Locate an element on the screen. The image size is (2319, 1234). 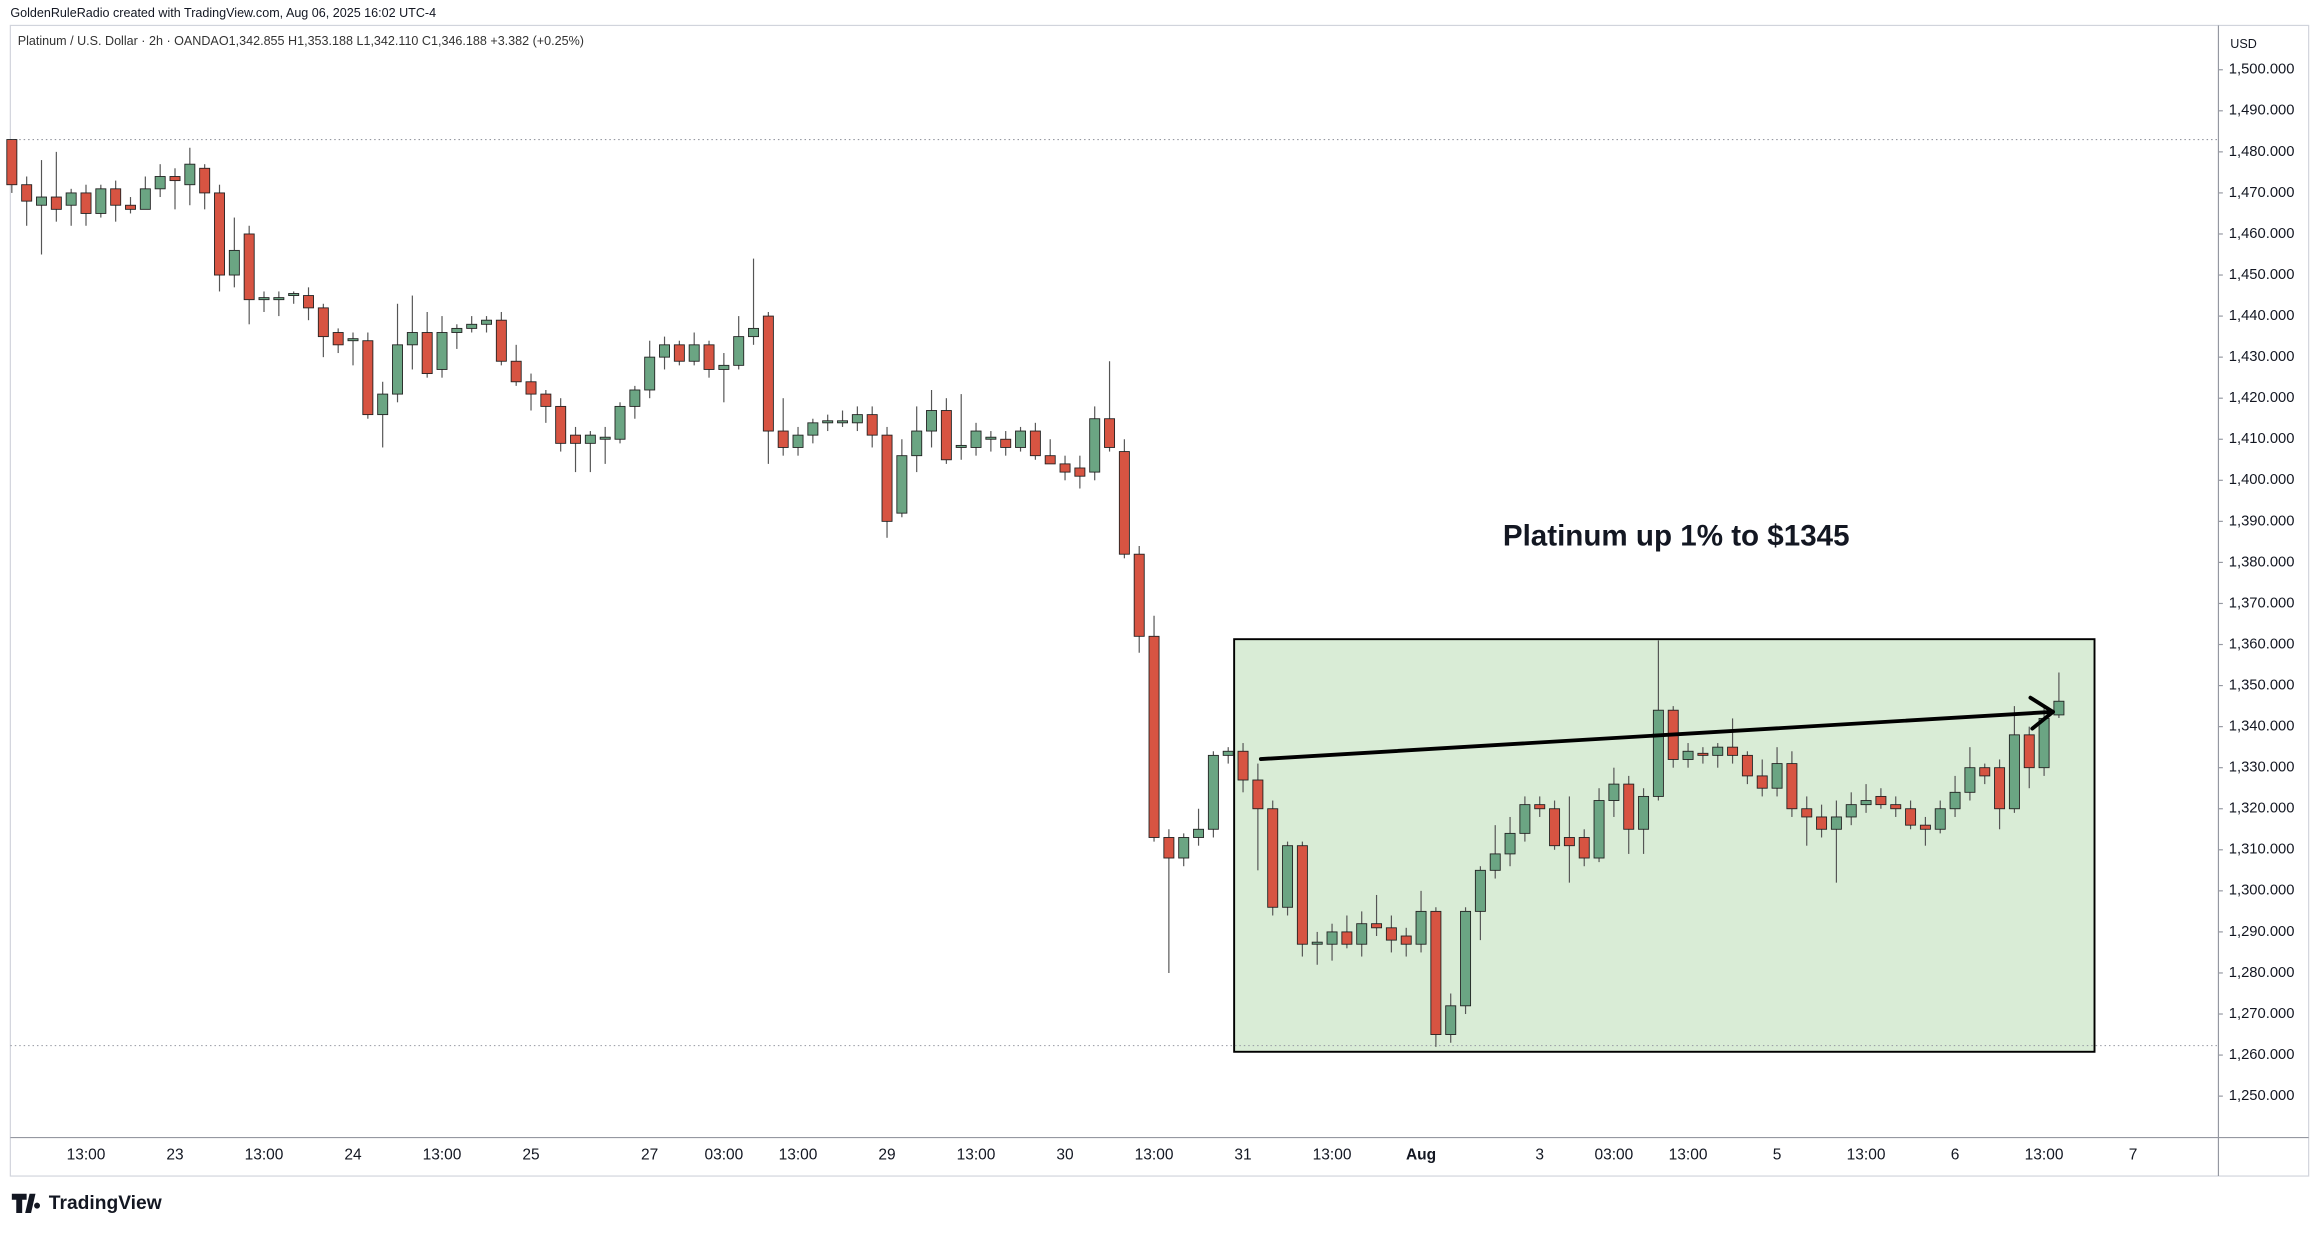
x-tick-label: 30 is located at coordinates (1065, 1154).